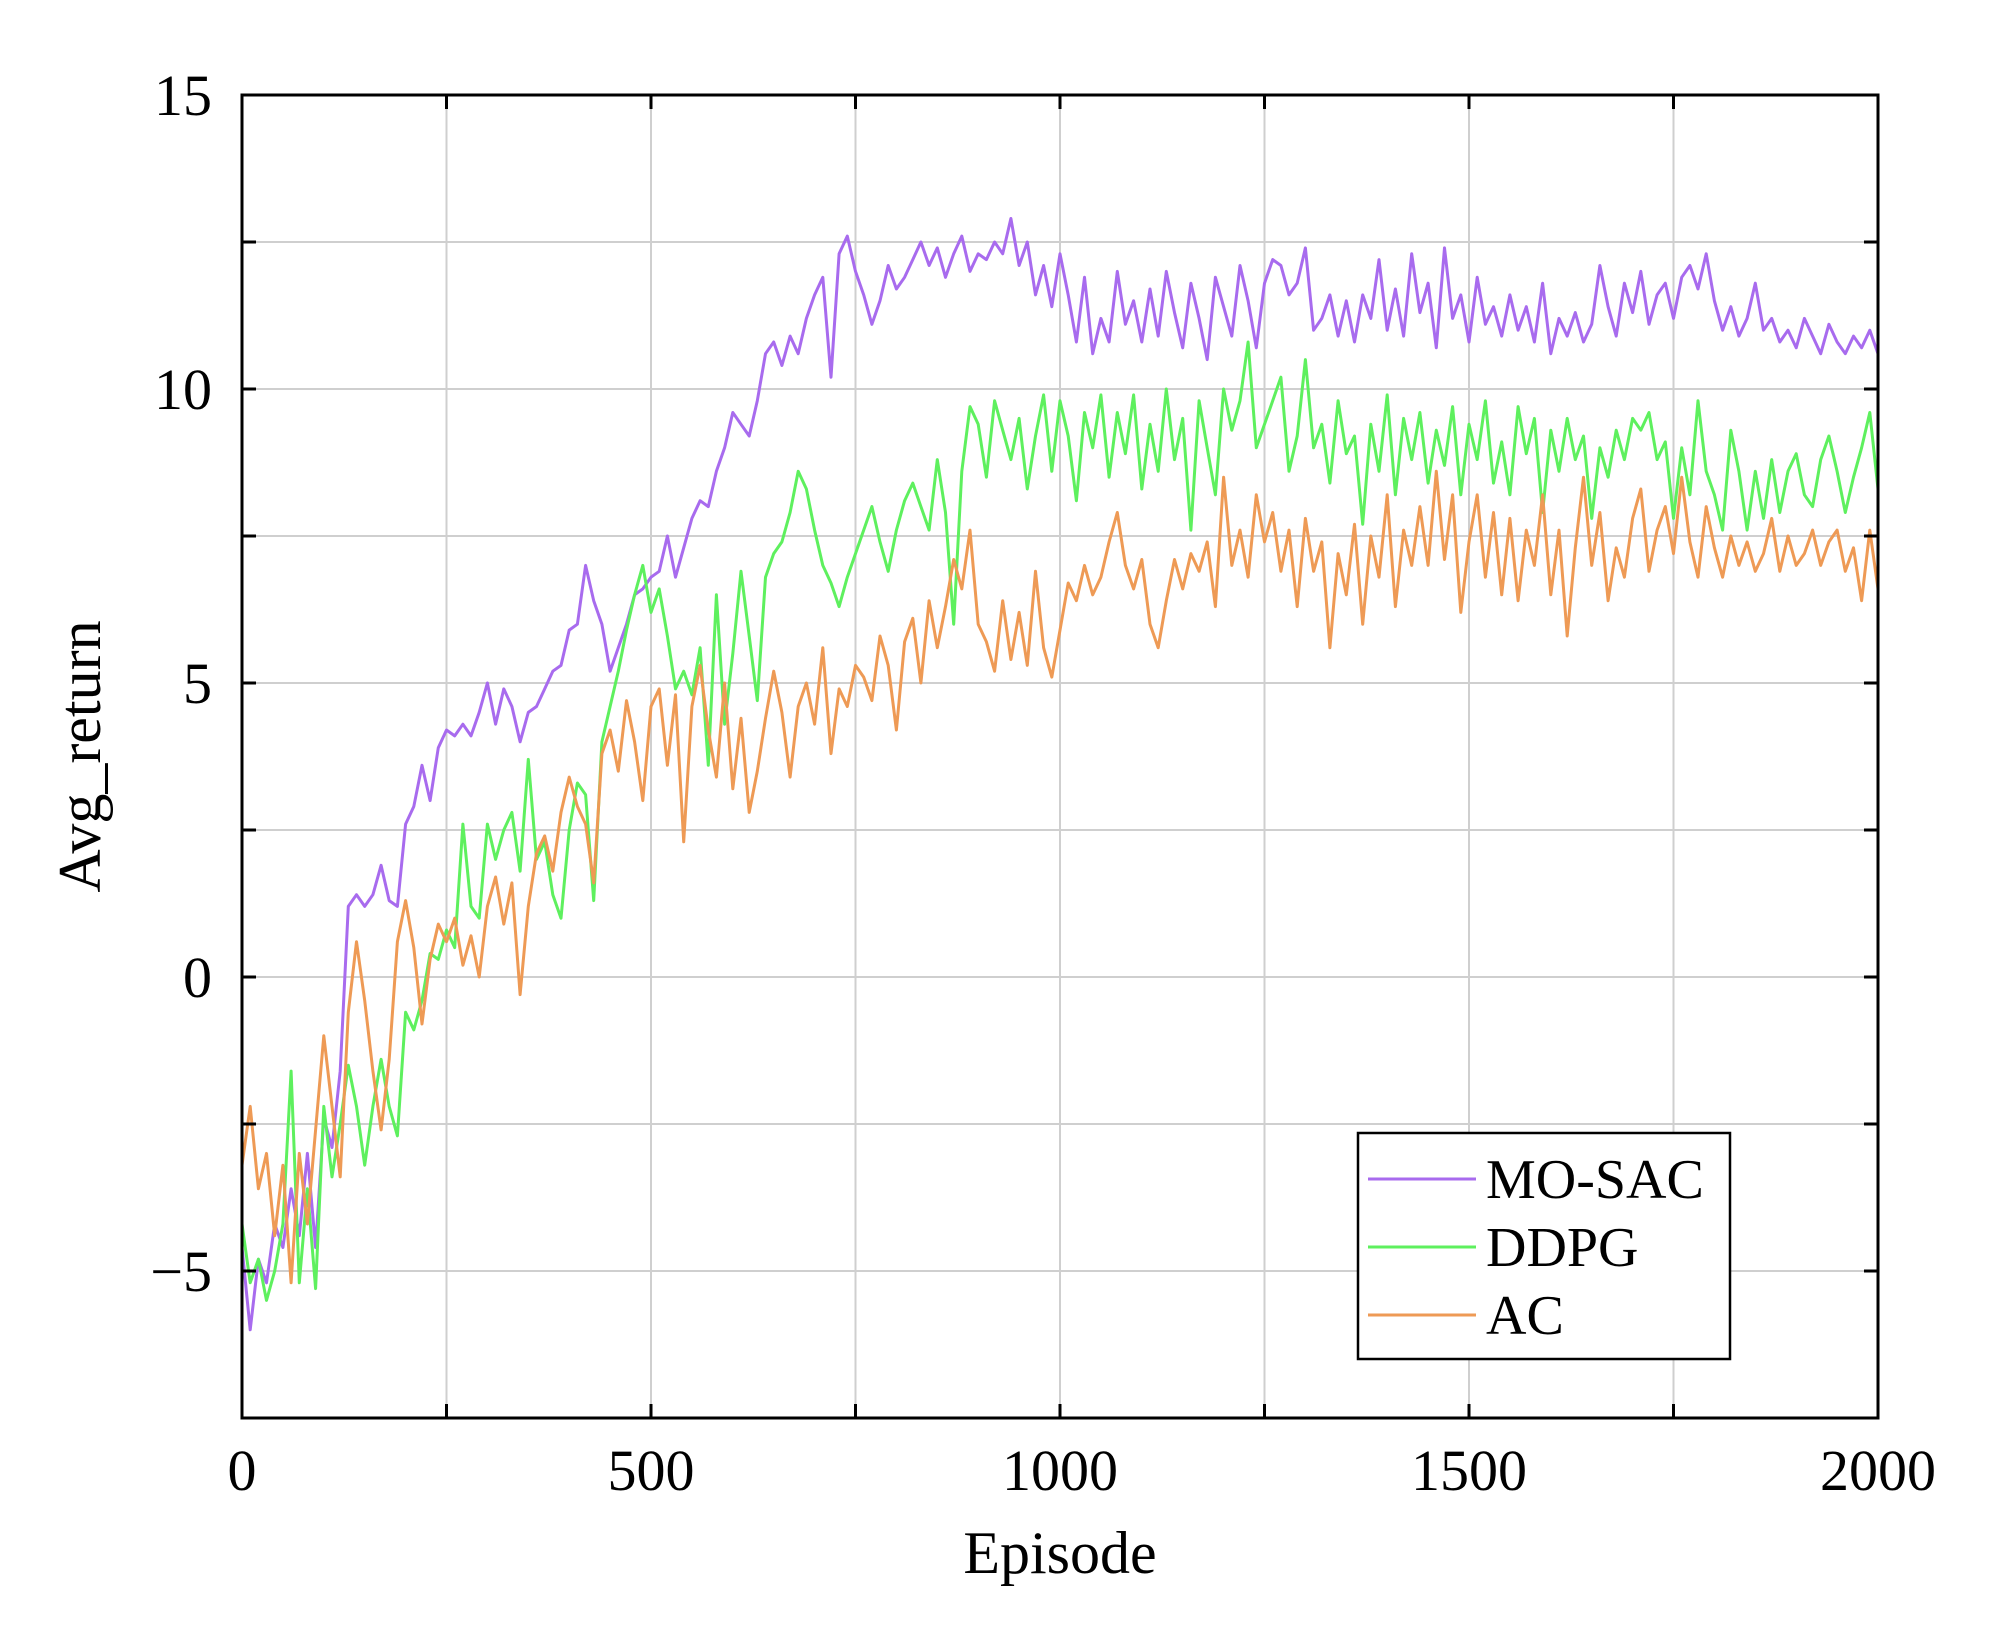  Describe the element at coordinates (1878, 1470) in the screenshot. I see `x-tick-label: 2000` at that location.